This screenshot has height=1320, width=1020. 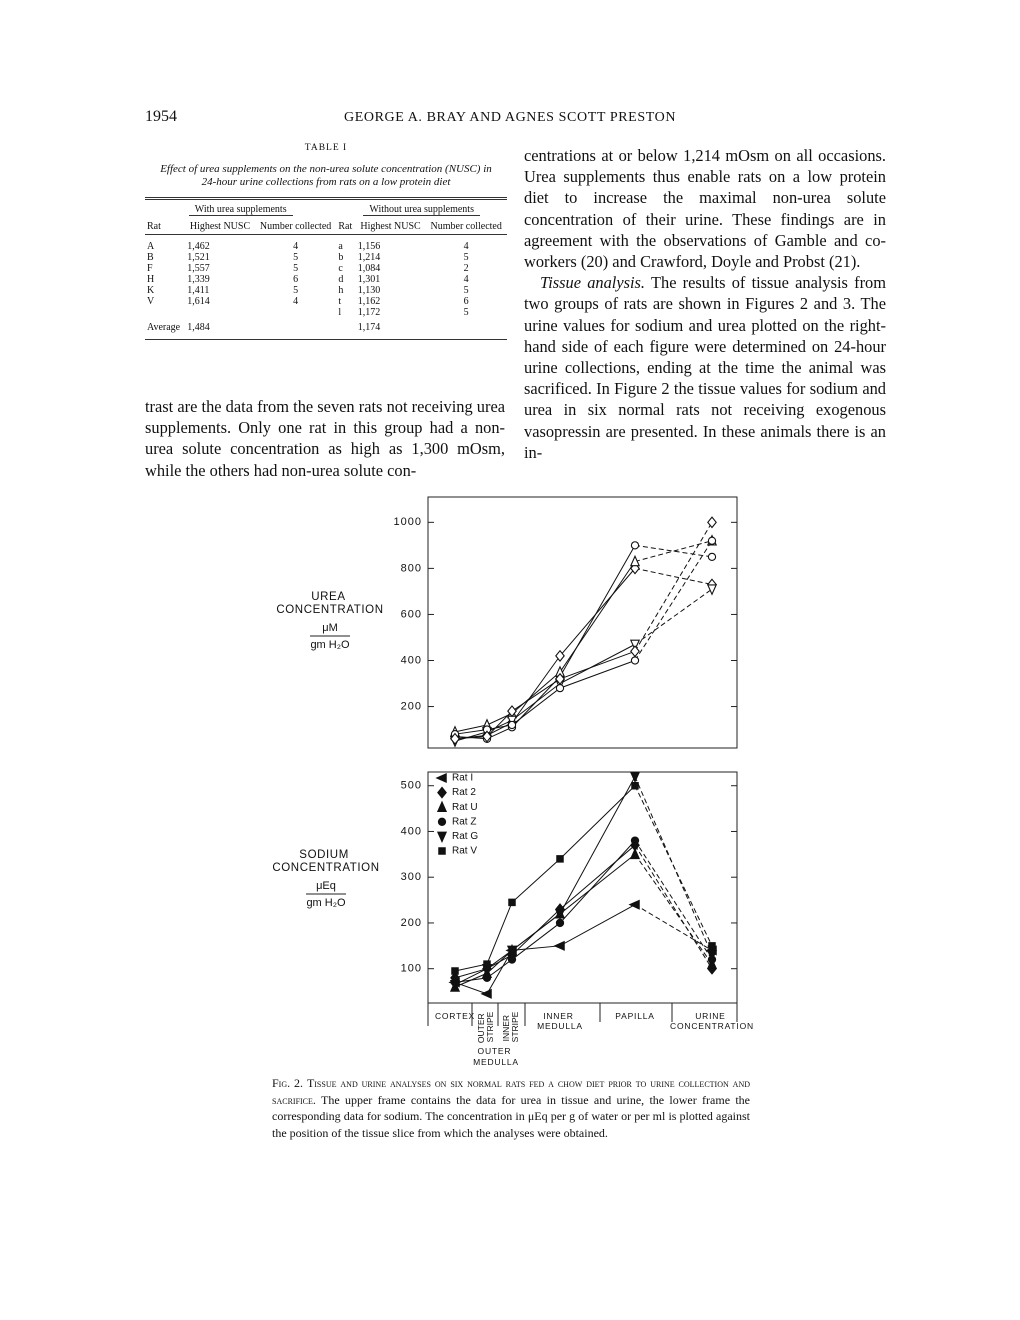 I want to click on x-group-label: OUTER MEDULLA, so click(x=496, y=1056).